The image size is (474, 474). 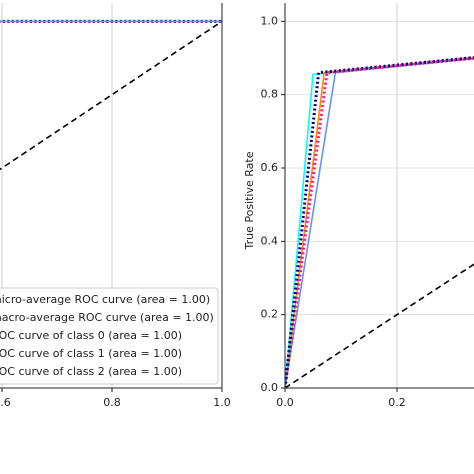 What do you see at coordinates (5, 402) in the screenshot?
I see `x-tick-label: 0.6` at bounding box center [5, 402].